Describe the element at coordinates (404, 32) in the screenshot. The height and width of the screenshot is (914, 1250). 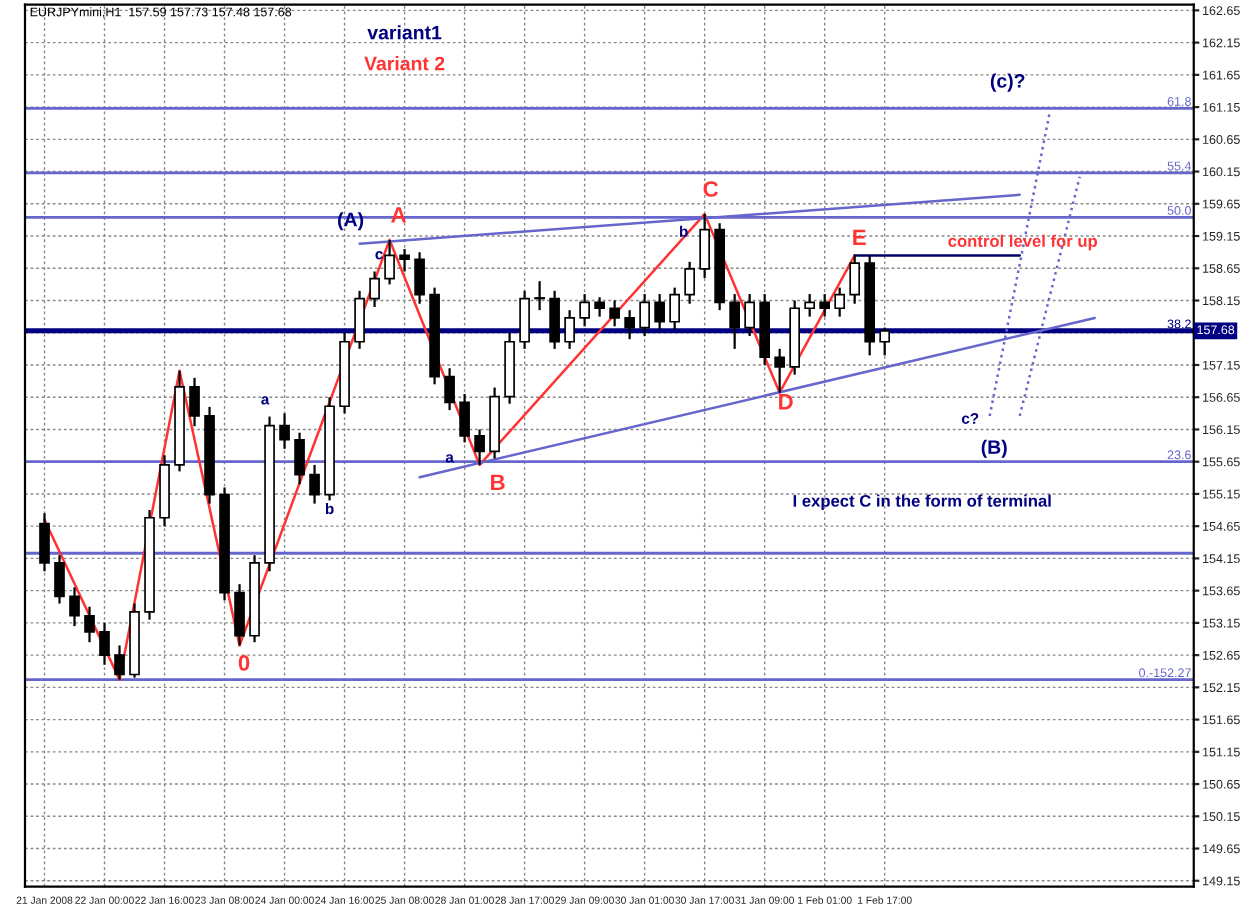
I see `annotation: variant1` at that location.